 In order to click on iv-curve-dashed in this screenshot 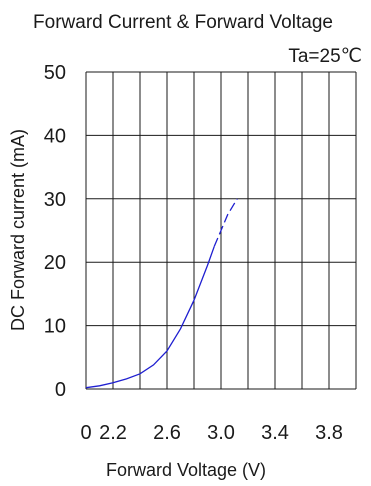, I will do `click(225, 222)`.